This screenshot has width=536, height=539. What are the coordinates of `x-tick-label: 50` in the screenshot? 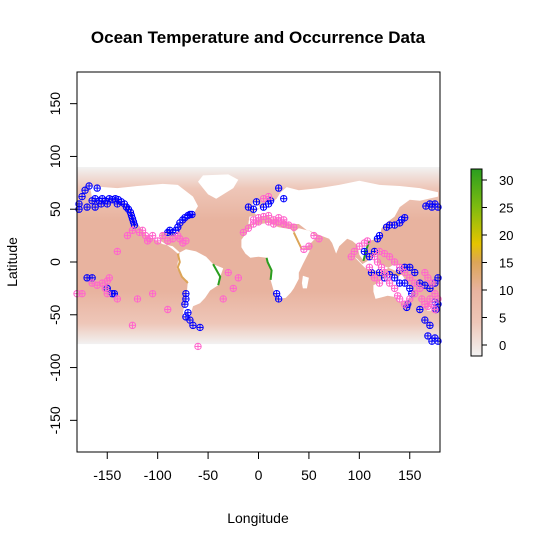 It's located at (309, 475).